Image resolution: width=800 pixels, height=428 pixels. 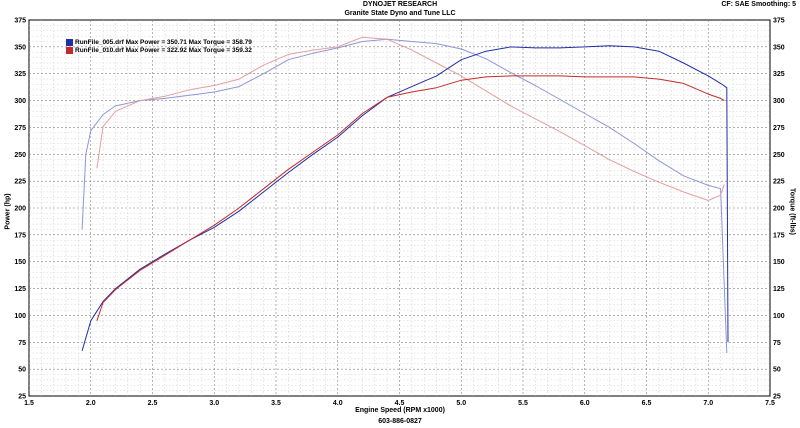 I want to click on chart-subtitle: Granite State Dyno and Tune LLC, so click(x=400, y=13).